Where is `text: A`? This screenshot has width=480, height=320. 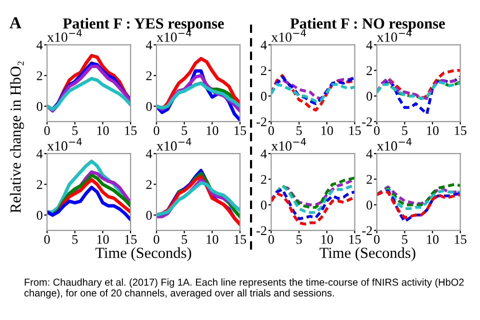
text: A is located at coordinates (16, 22).